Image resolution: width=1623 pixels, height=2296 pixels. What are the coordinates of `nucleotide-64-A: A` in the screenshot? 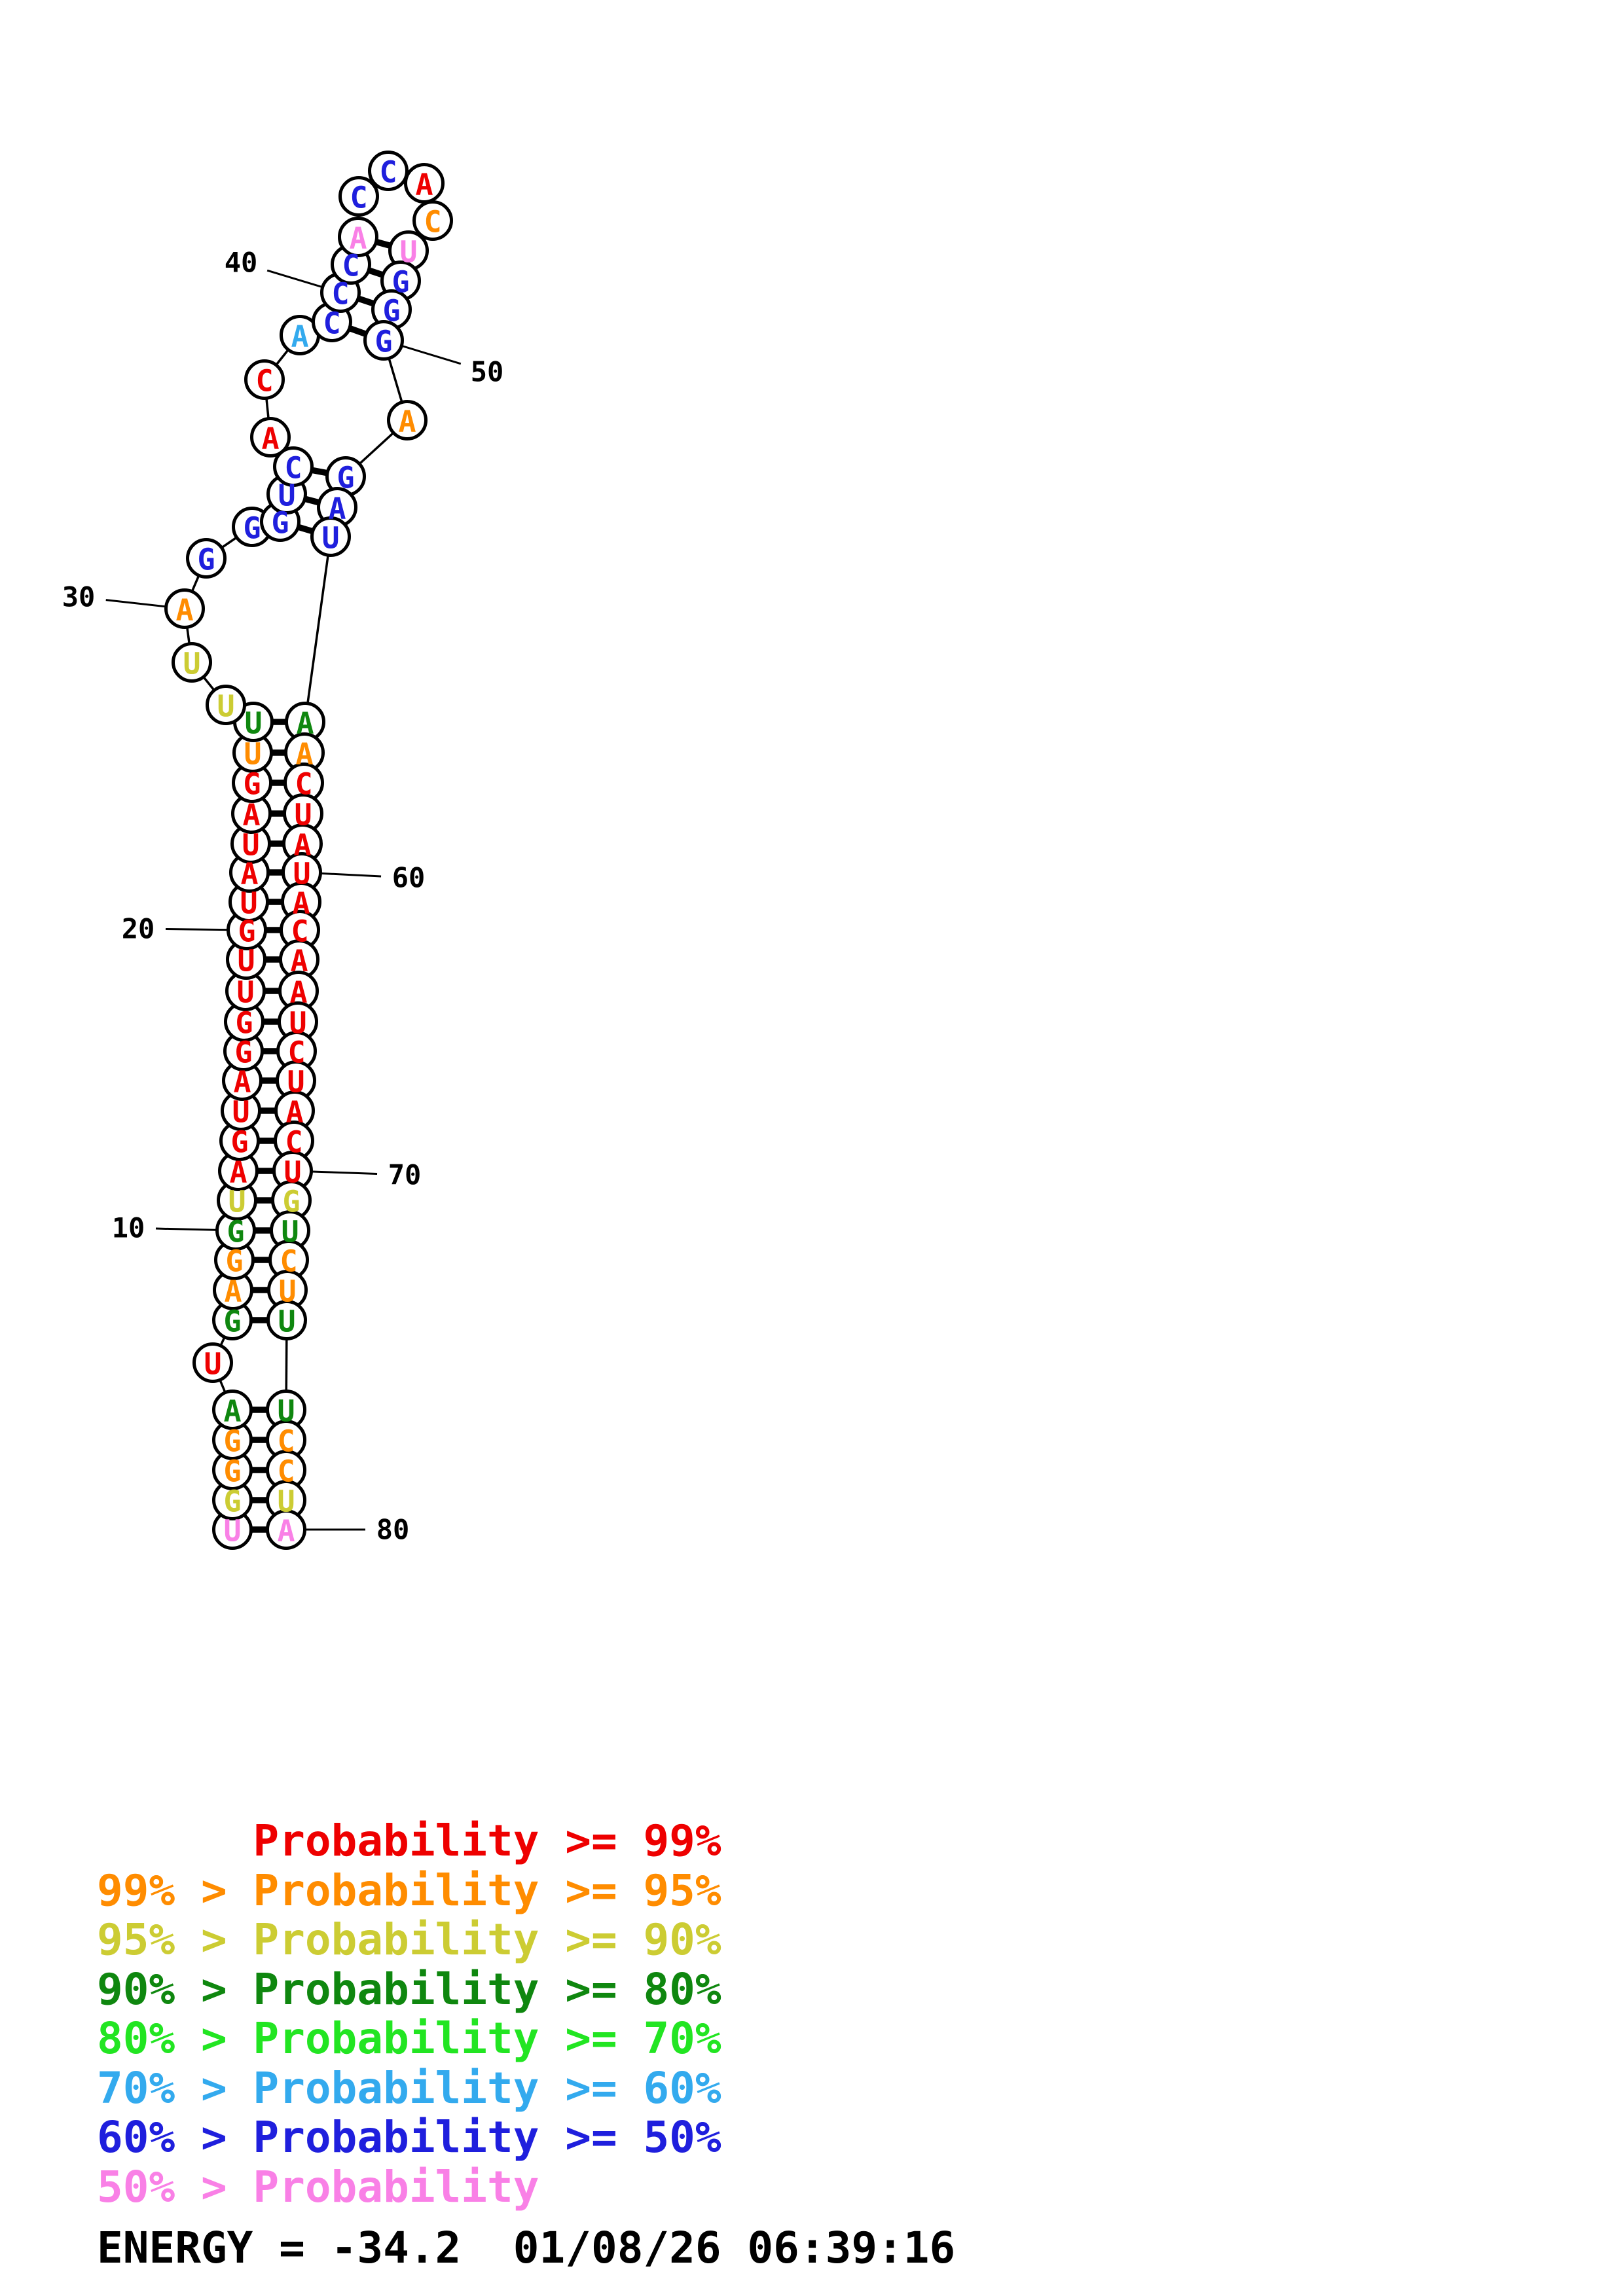 It's located at (298, 992).